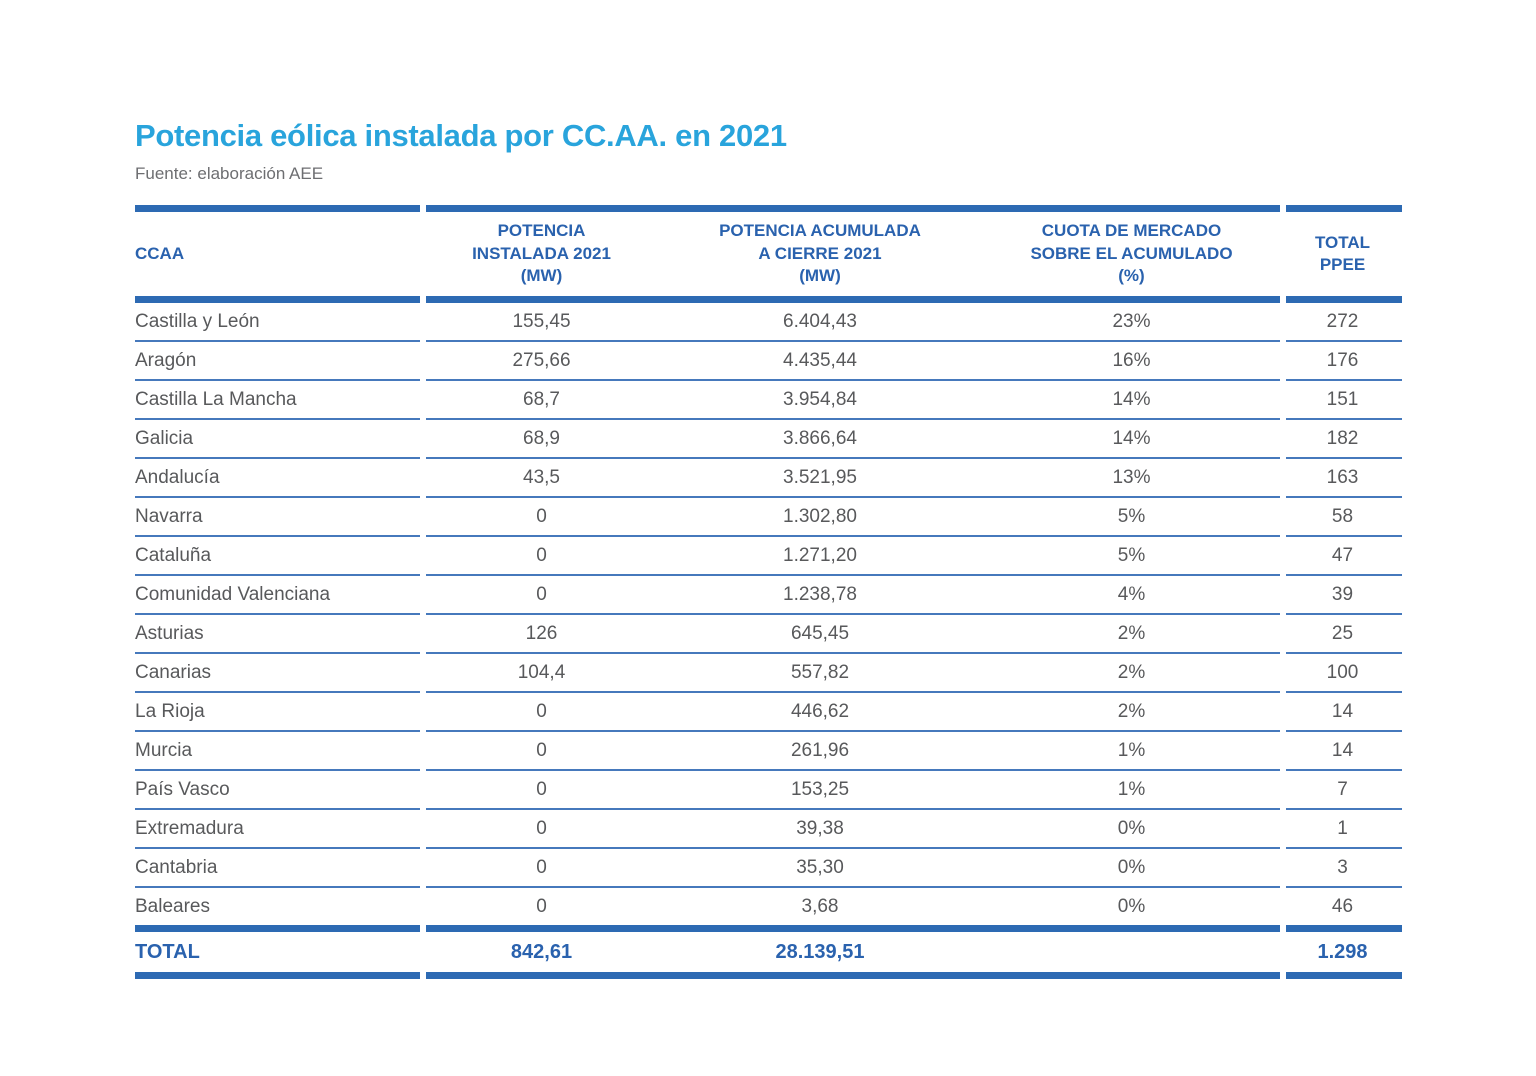 This screenshot has width=1536, height=1076. Describe the element at coordinates (1131, 254) in the screenshot. I see `col-header-cuota-mercado: CUOTA DE MERCADO SOBRE EL ACUMULADO (%)` at that location.